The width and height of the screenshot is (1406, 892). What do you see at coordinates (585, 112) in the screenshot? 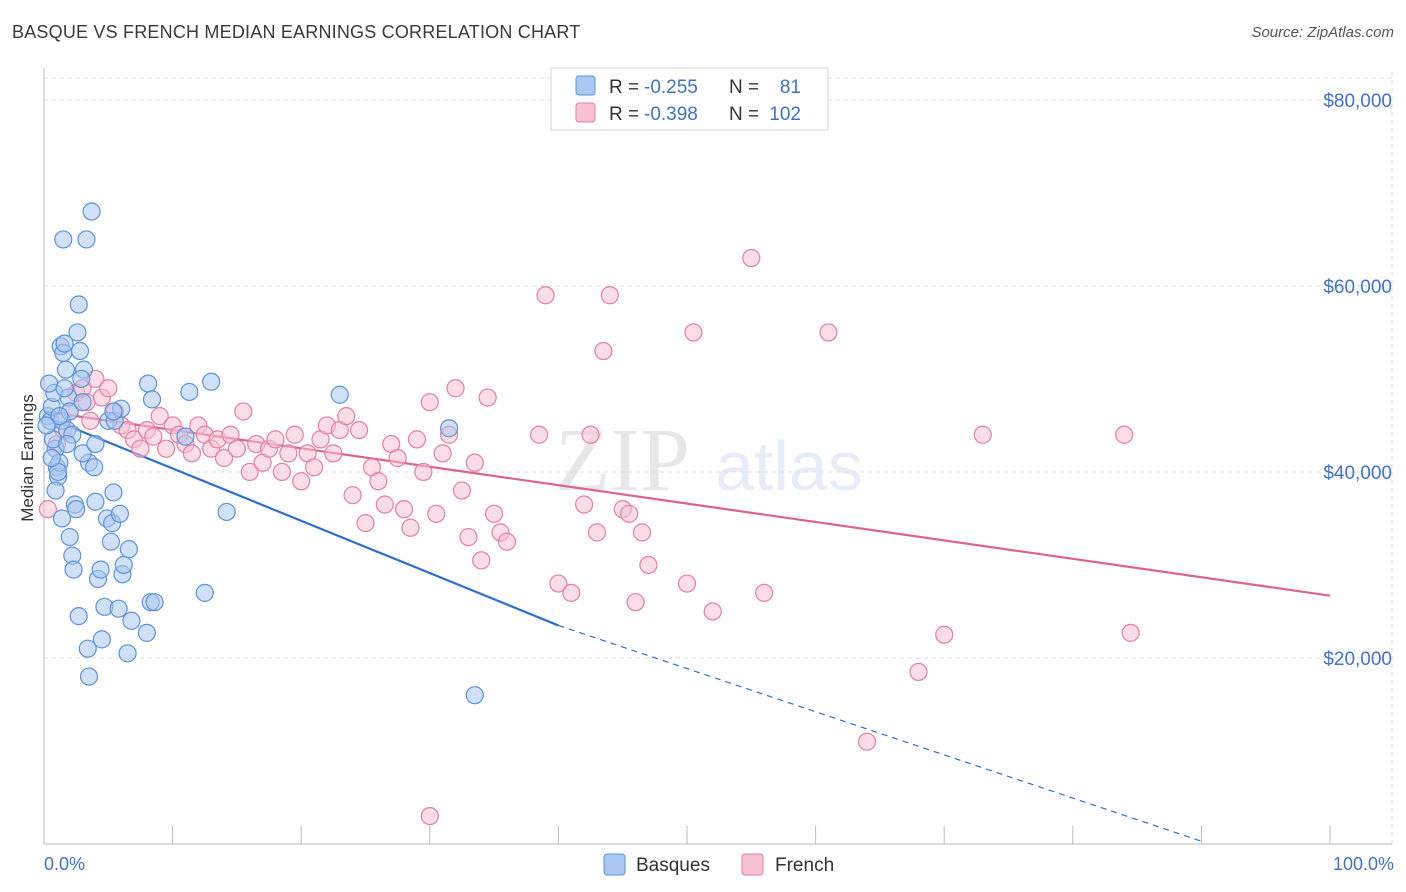
I see `legend-swatch-french` at bounding box center [585, 112].